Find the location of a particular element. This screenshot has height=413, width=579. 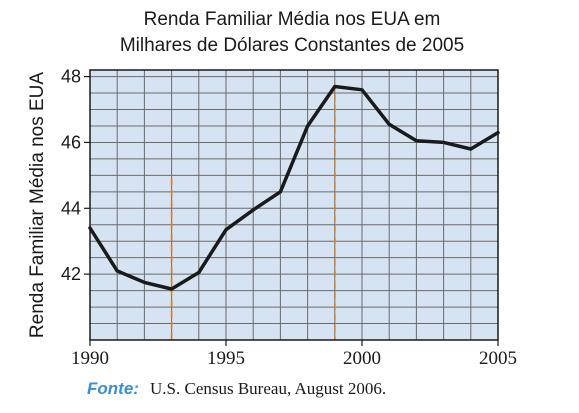

source-text: U.S. Census Bureau, August 2006. is located at coordinates (268, 388).